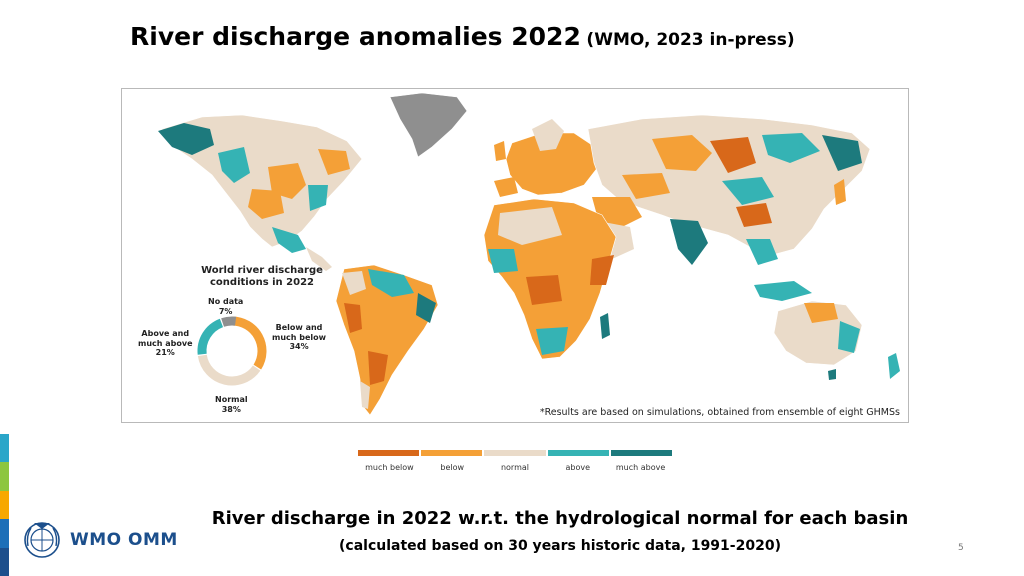  Describe the element at coordinates (552, 341) in the screenshot. I see `map-africa-south` at that location.